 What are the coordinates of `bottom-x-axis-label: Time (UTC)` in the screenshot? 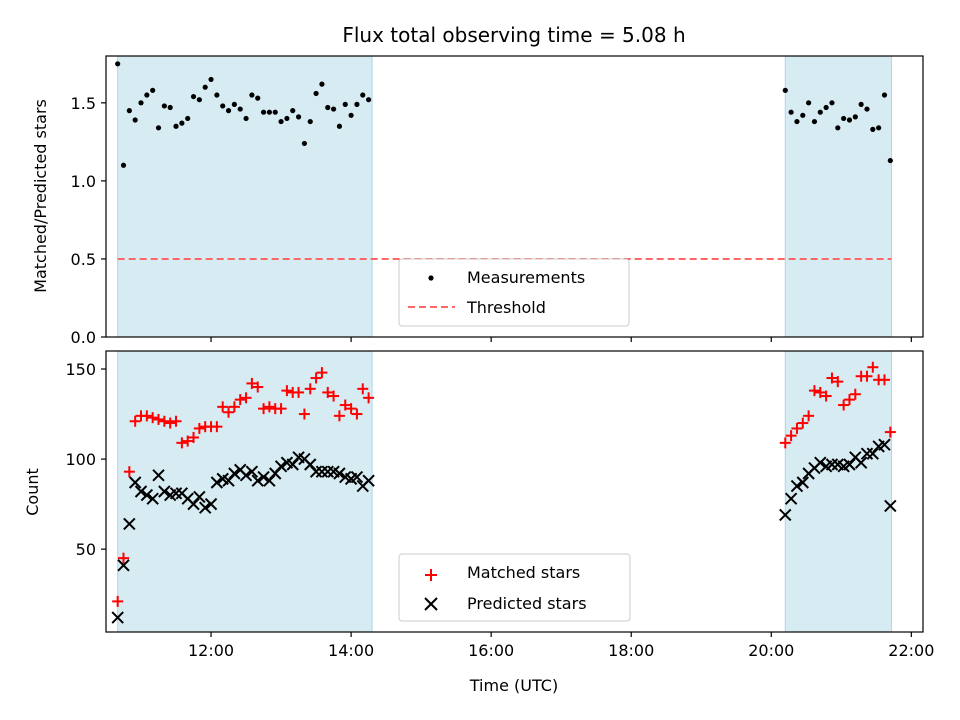 It's located at (513, 685).